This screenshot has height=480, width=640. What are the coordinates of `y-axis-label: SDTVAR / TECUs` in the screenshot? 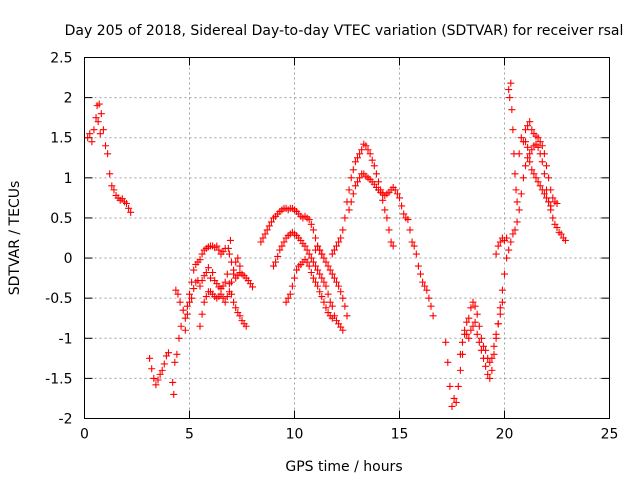 It's located at (15, 238).